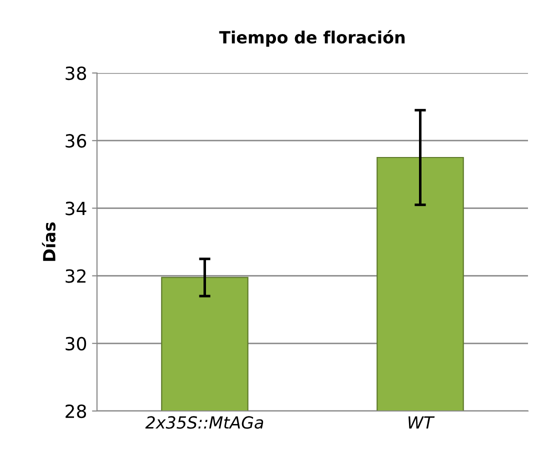  Describe the element at coordinates (76, 73) in the screenshot. I see `y-tick-label: 38` at that location.